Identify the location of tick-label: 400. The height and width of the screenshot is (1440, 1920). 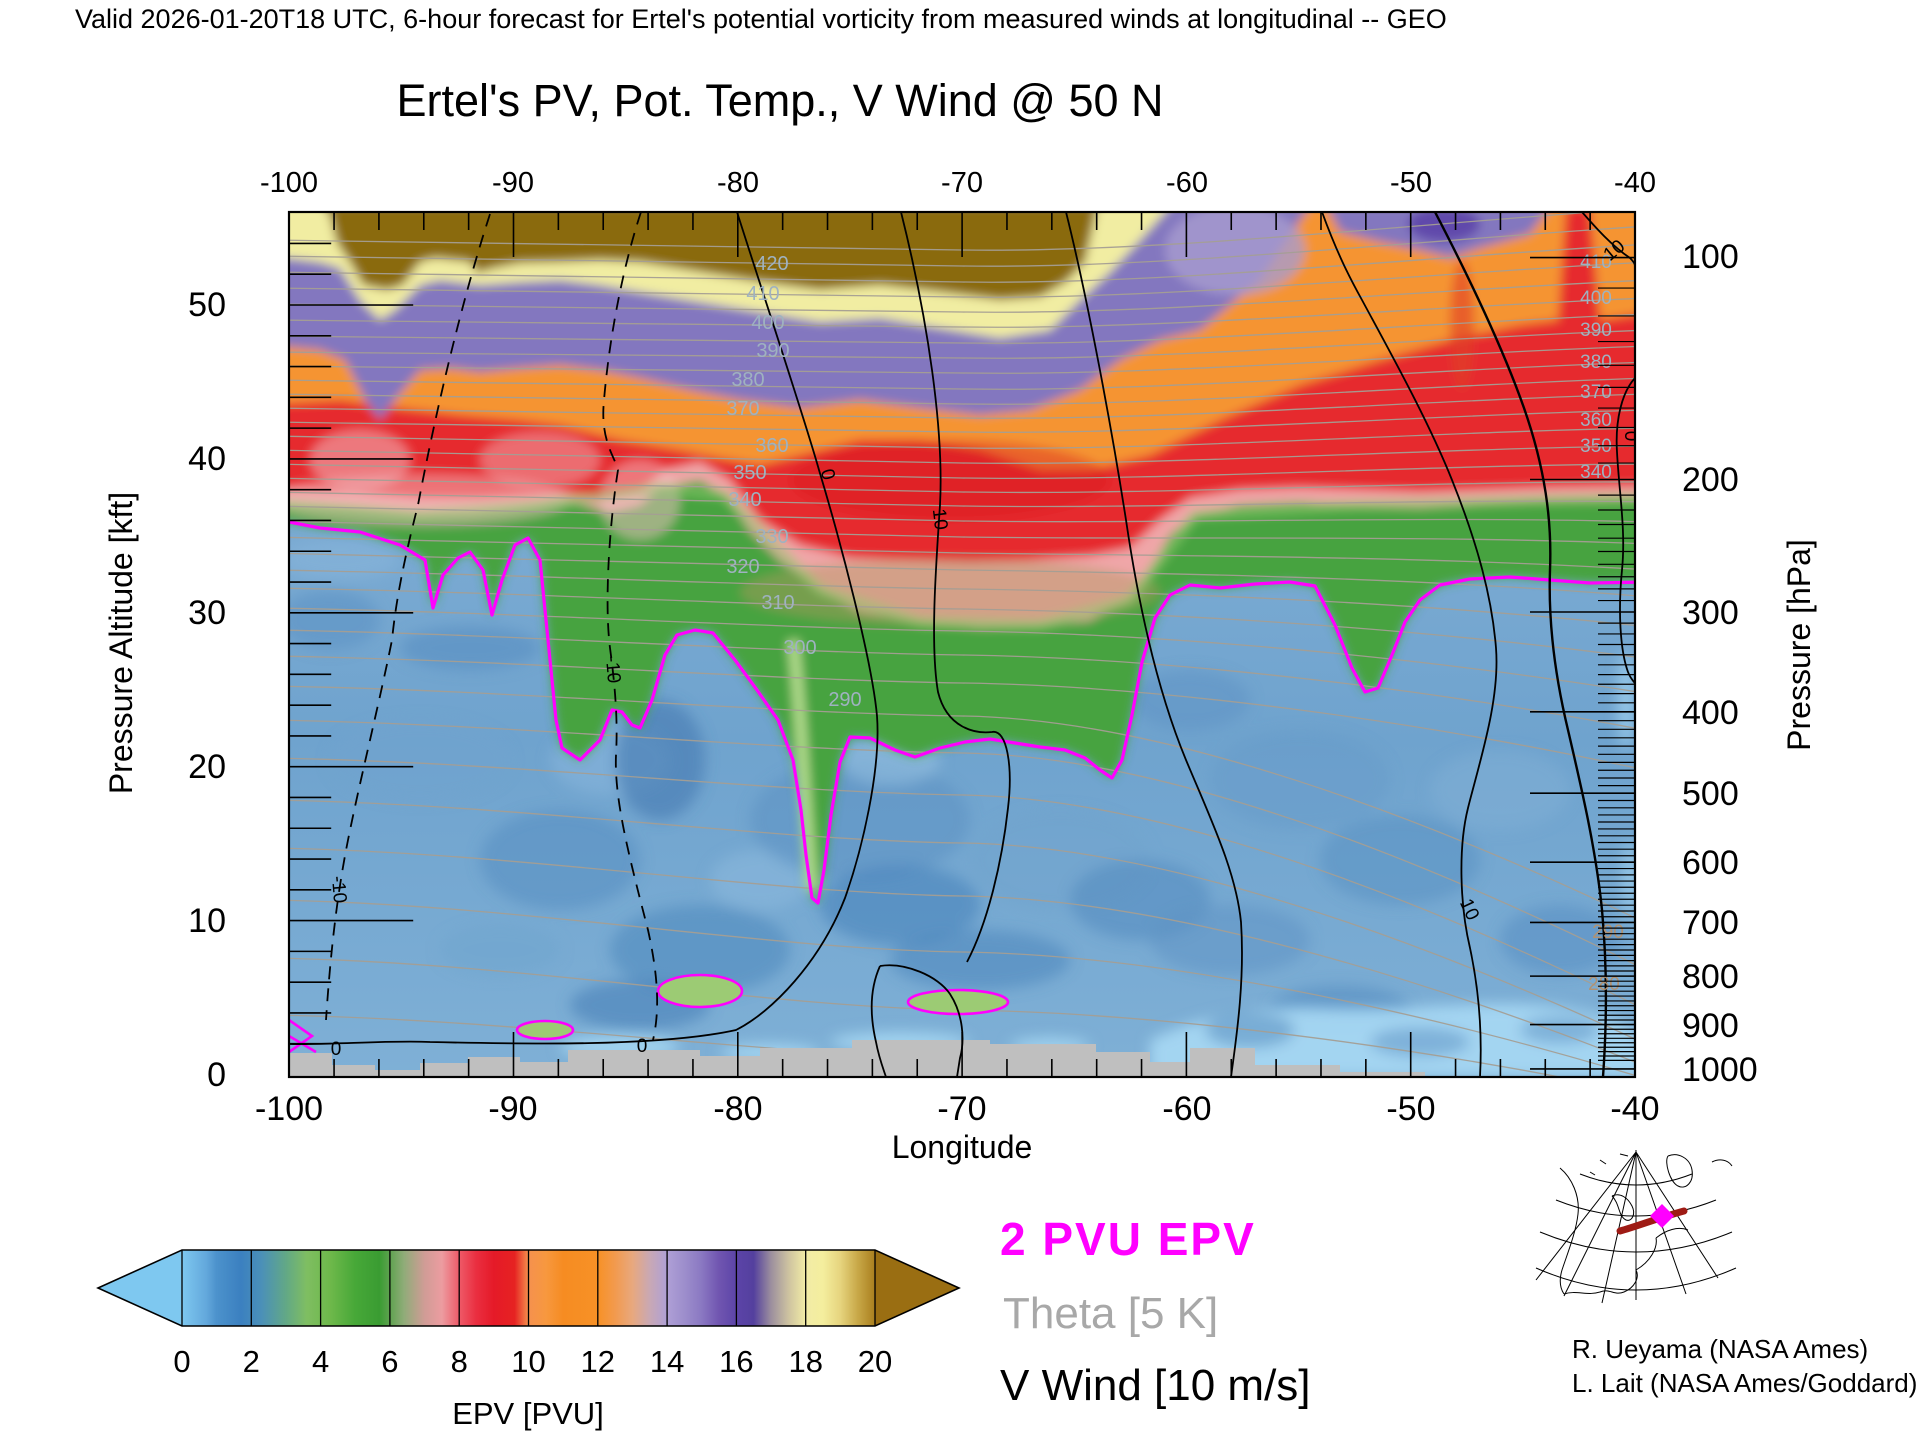
(1710, 713).